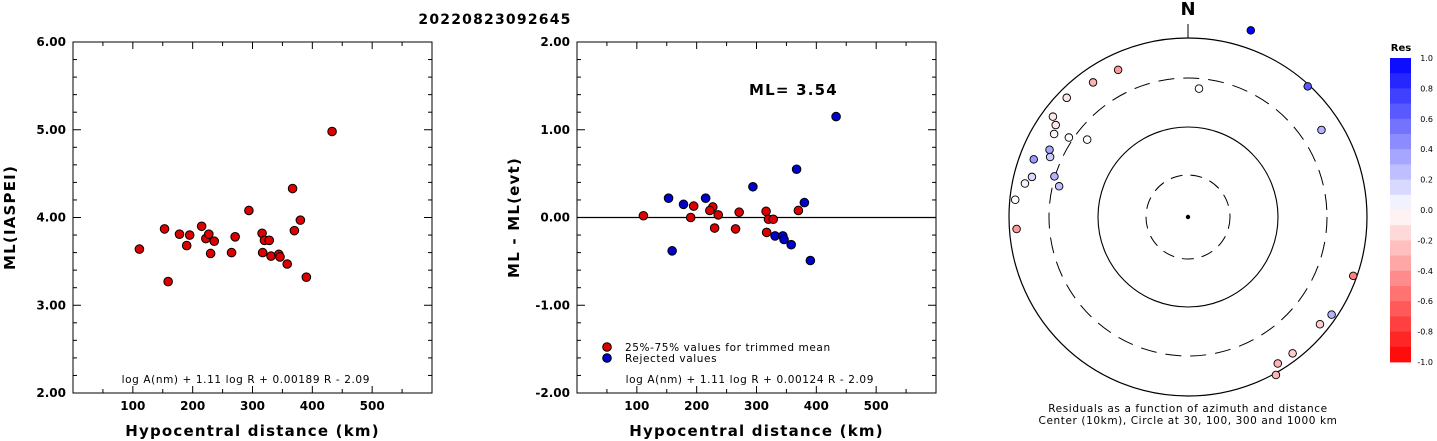 This screenshot has height=441, width=1437. What do you see at coordinates (1426, 88) in the screenshot?
I see `colorbar-tick-label: 0.8` at bounding box center [1426, 88].